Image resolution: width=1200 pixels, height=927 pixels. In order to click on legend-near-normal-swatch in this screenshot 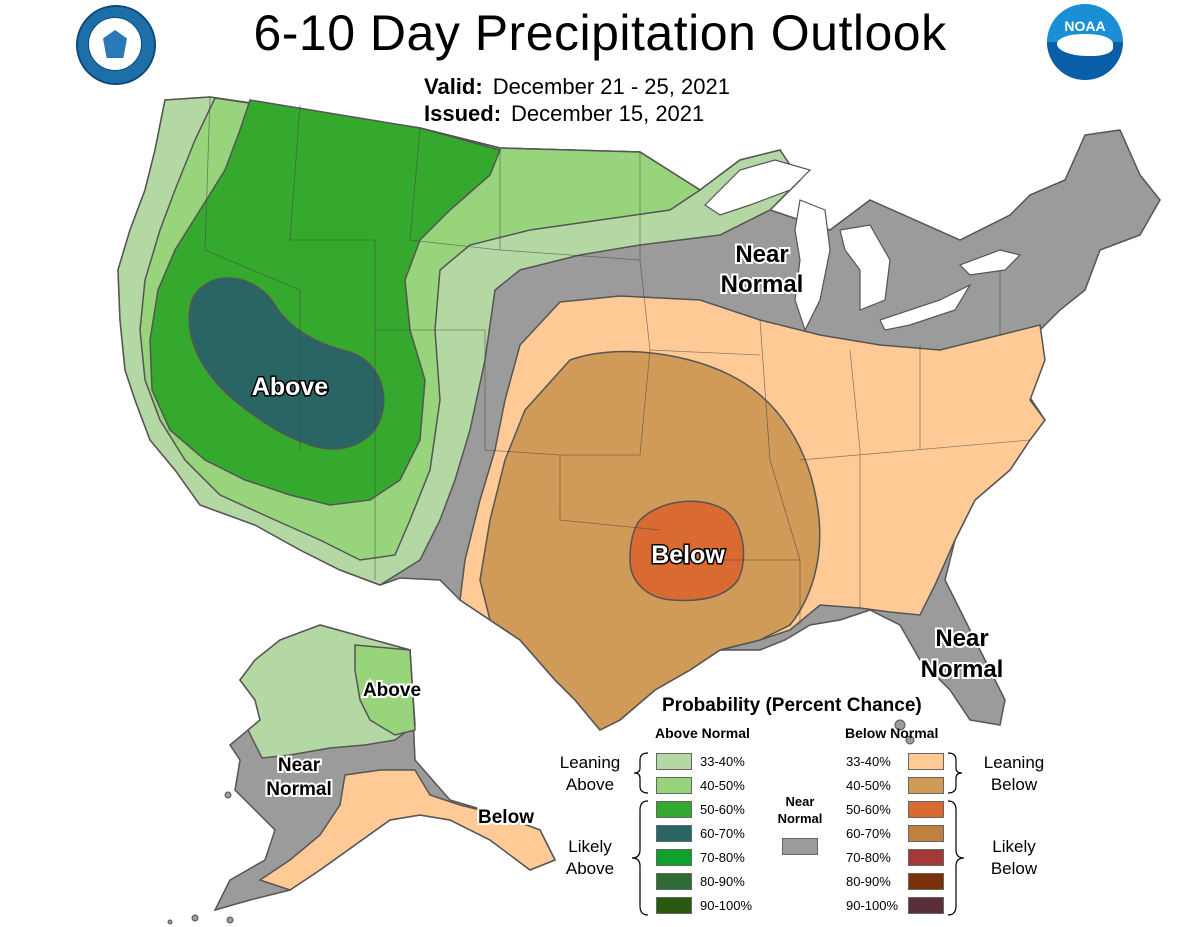, I will do `click(800, 846)`.